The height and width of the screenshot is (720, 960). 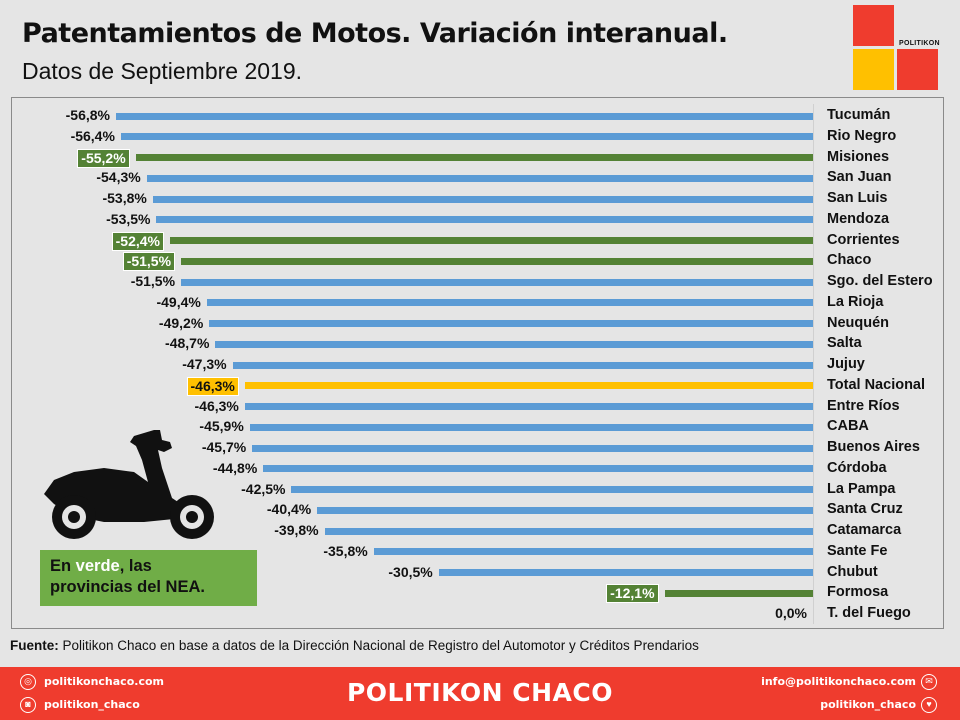 I want to click on category-label: Total Nacional, so click(x=876, y=384).